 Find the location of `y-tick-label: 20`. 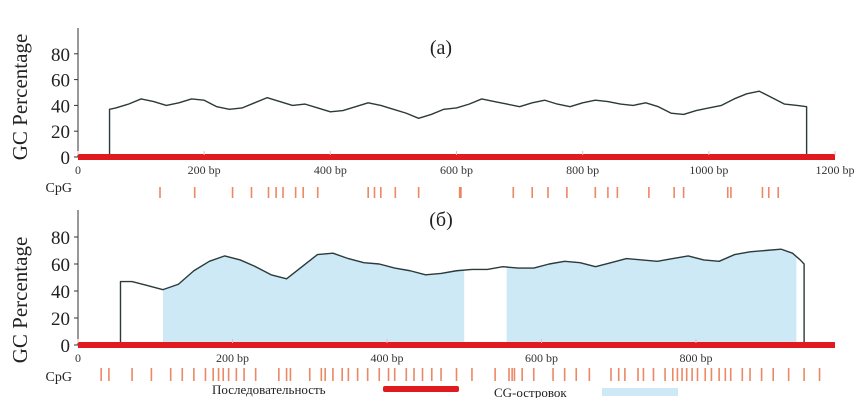

y-tick-label: 20 is located at coordinates (60, 132).